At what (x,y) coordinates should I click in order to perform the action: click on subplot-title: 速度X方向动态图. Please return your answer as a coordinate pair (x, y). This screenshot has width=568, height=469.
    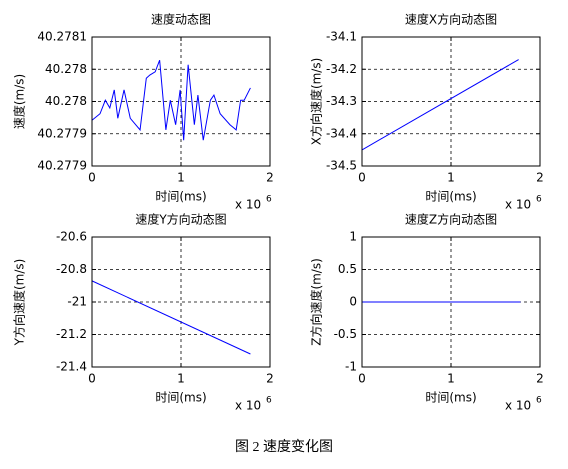
    Looking at the image, I should click on (451, 19).